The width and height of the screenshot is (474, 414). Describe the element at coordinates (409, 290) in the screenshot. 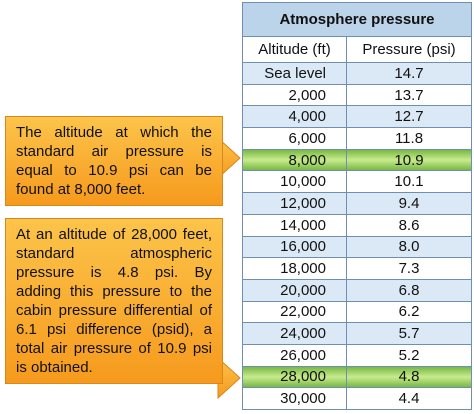

I see `pressure-cell: 6.8` at that location.